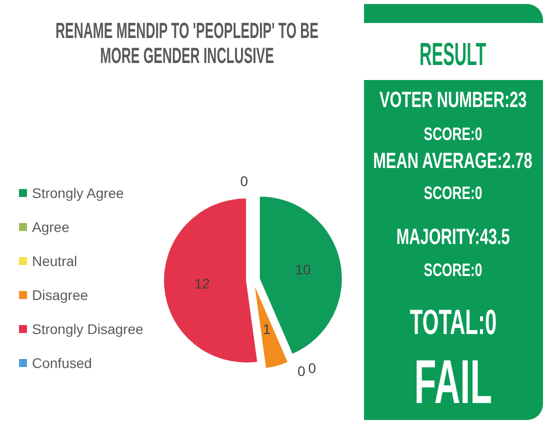  What do you see at coordinates (266, 329) in the screenshot?
I see `data-label: 1` at bounding box center [266, 329].